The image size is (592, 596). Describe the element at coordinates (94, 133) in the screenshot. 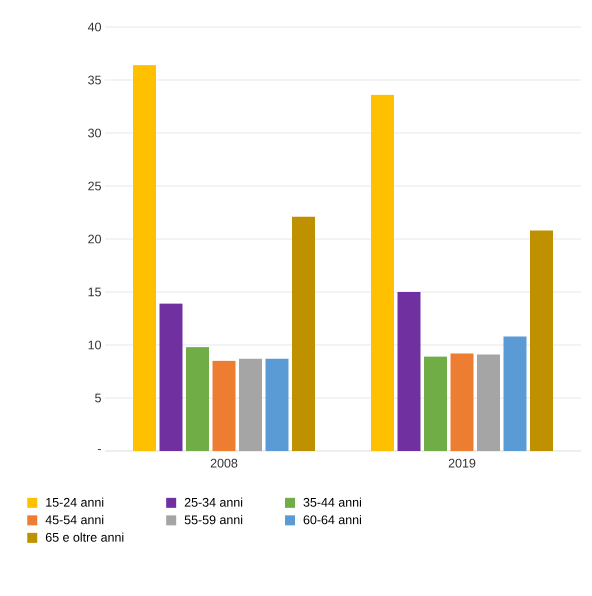

I see `y-tick-label: 30` at that location.